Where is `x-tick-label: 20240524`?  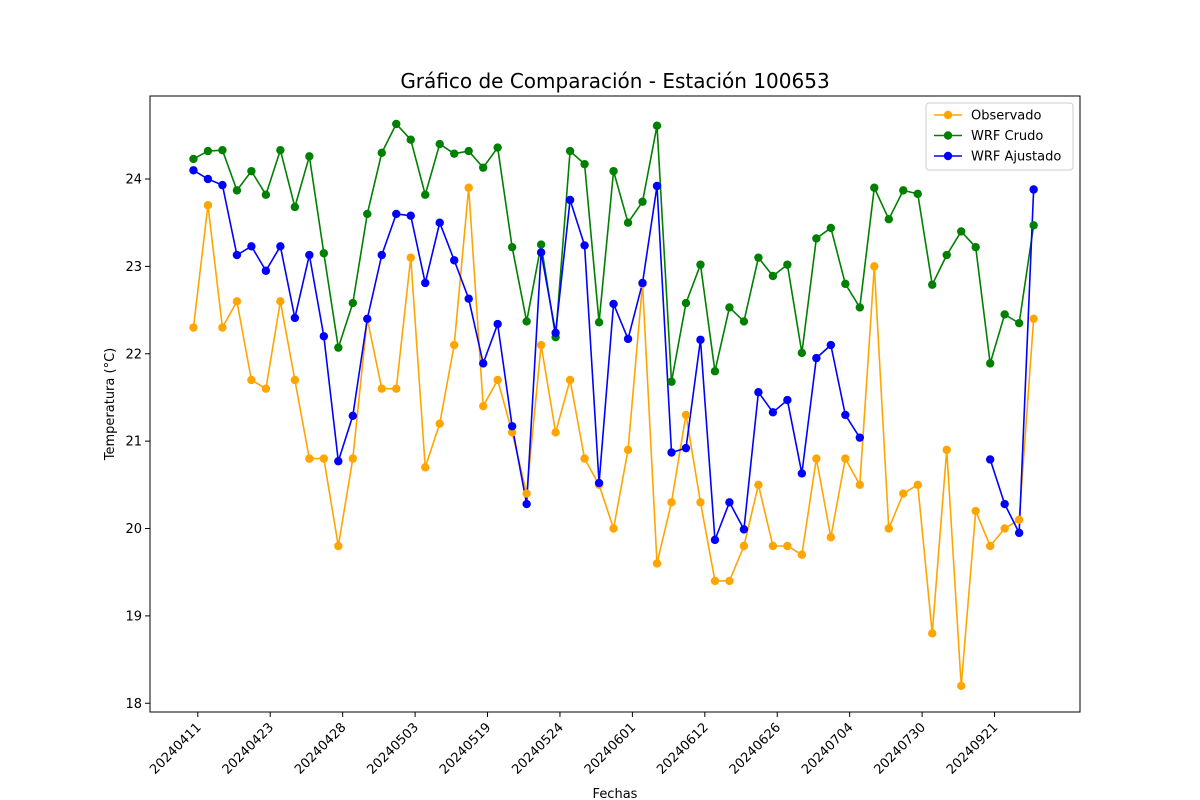
x-tick-label: 20240524 is located at coordinates (537, 748).